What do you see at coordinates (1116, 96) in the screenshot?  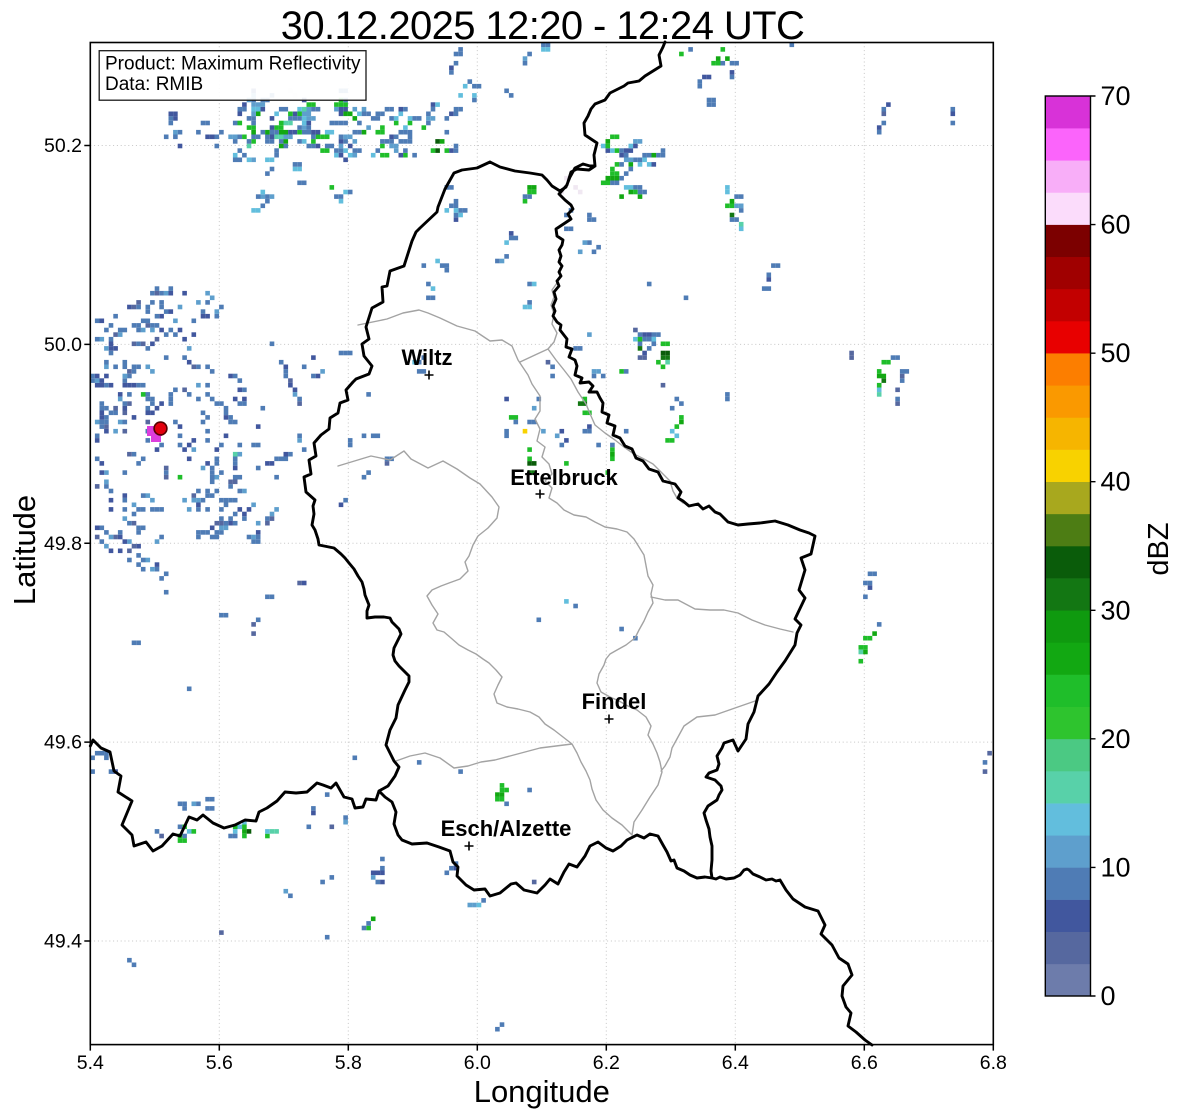 I see `svg-text: 70` at bounding box center [1116, 96].